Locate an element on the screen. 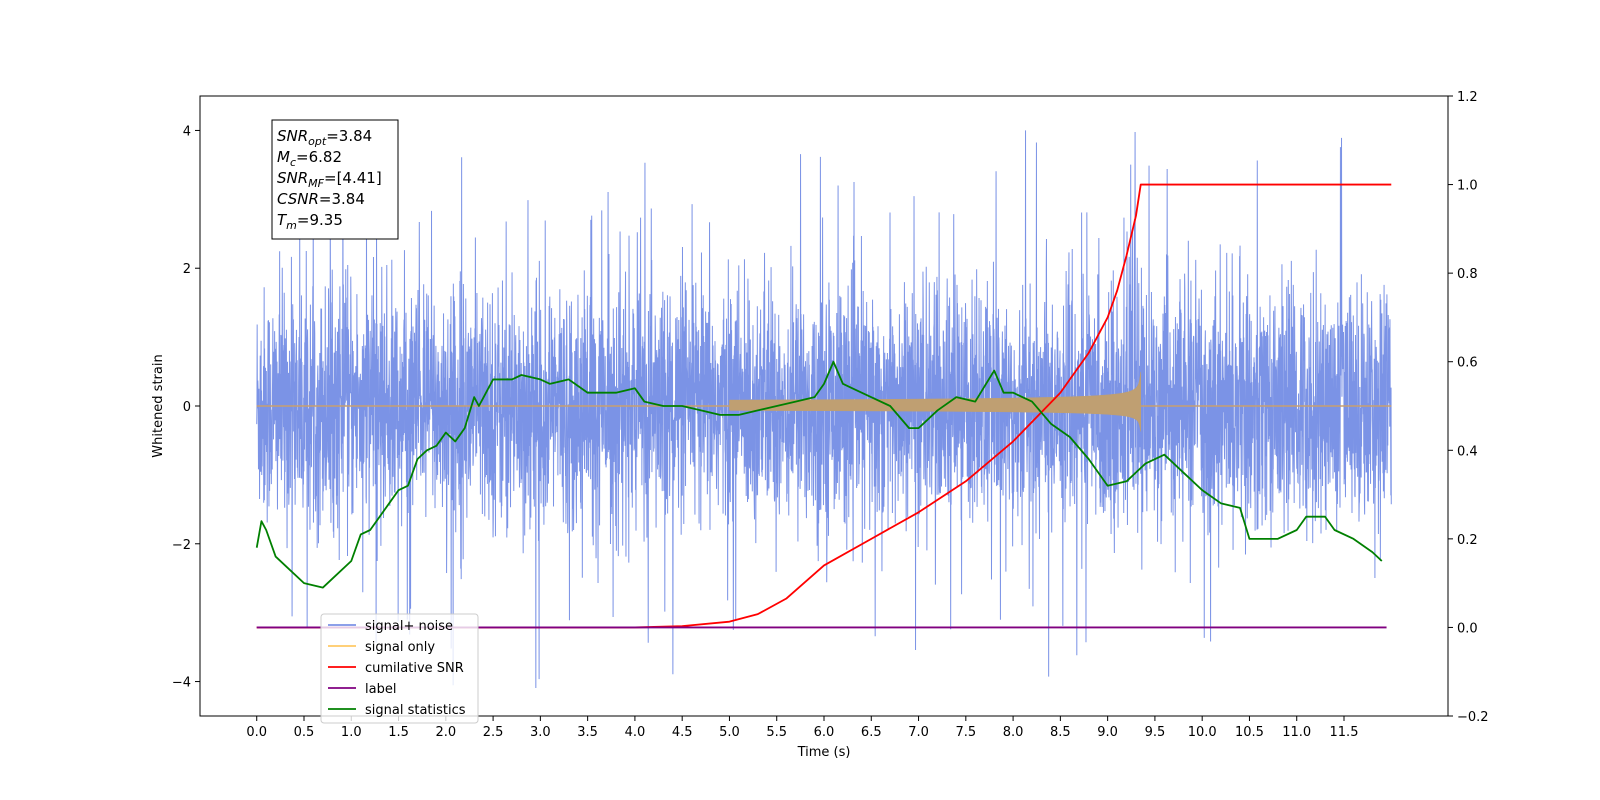  x-tick-label: 3.5 is located at coordinates (587, 732).